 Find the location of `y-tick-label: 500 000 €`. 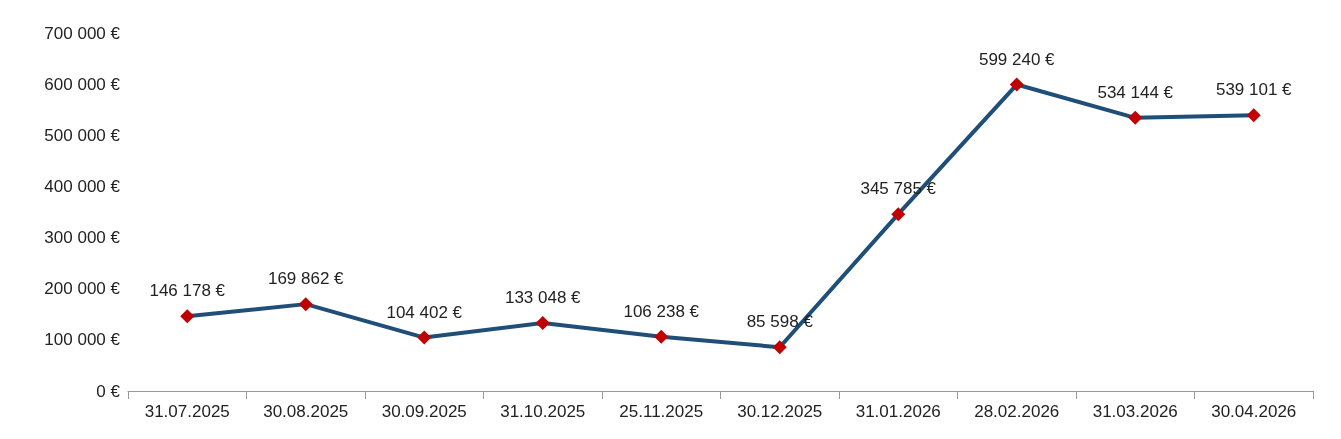

y-tick-label: 500 000 € is located at coordinates (82, 135).